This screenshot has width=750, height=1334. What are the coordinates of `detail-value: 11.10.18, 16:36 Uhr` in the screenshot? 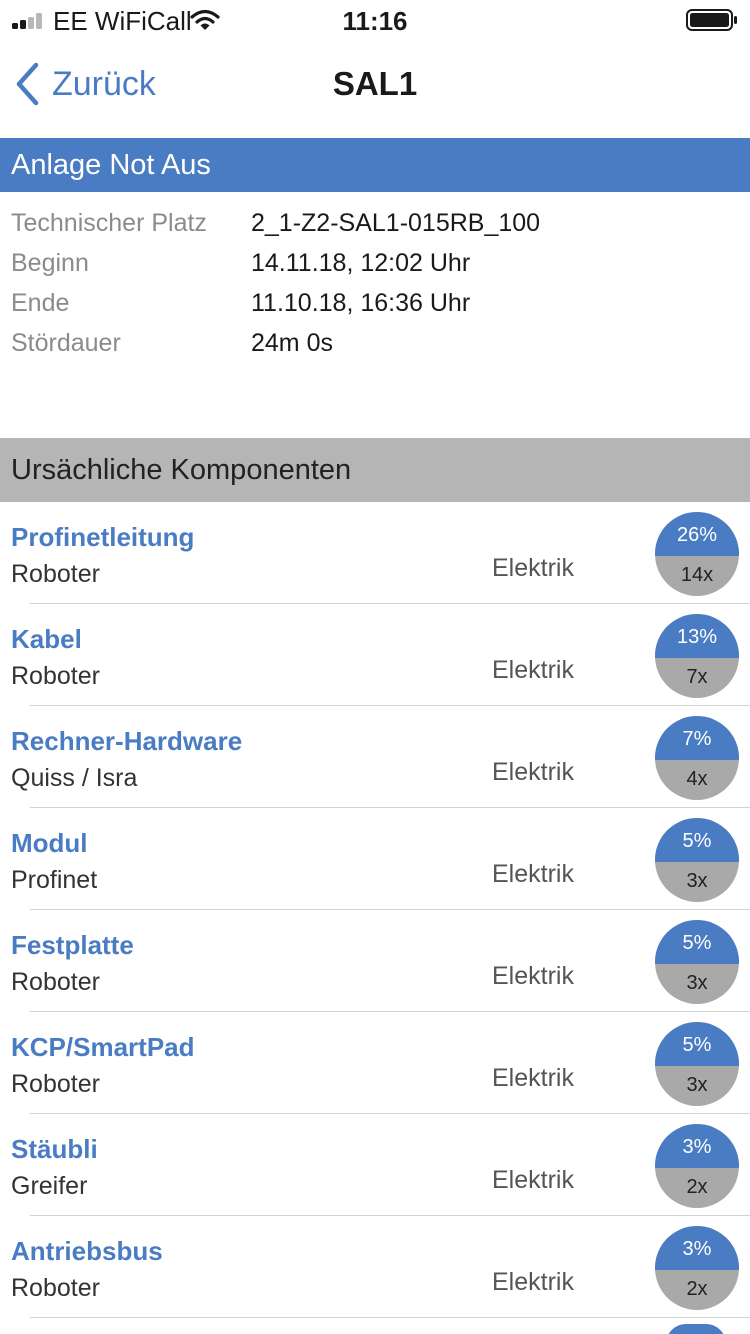 It's located at (361, 303).